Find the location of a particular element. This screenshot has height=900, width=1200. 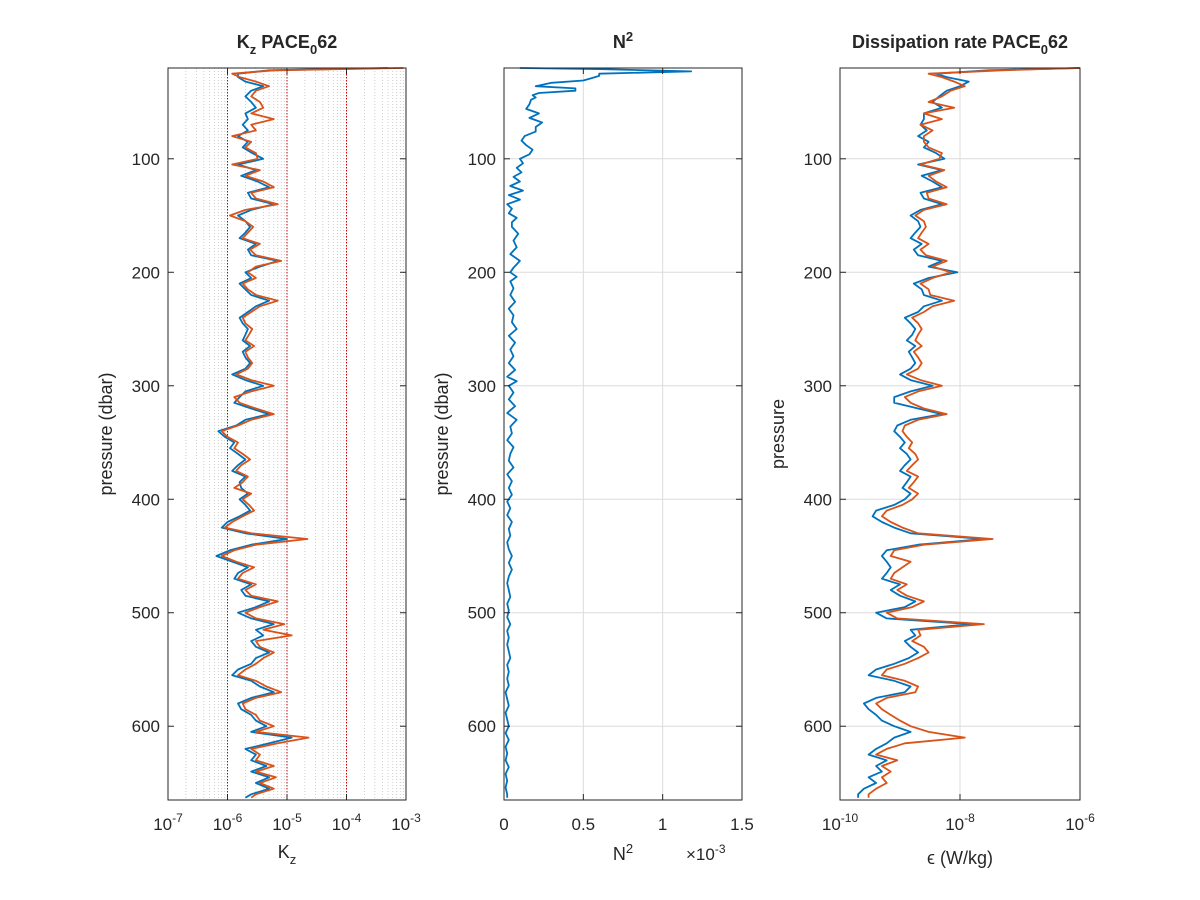

kz-y-tick-label: 400 is located at coordinates (146, 499).